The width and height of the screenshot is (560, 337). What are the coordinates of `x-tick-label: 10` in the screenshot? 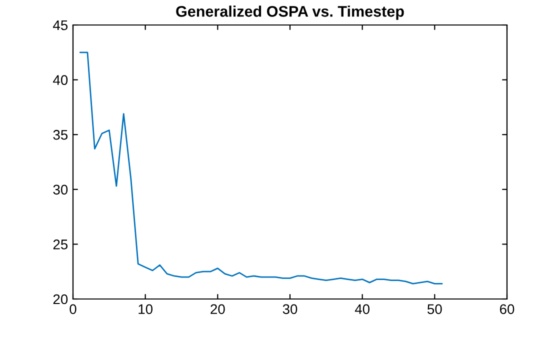 It's located at (145, 309).